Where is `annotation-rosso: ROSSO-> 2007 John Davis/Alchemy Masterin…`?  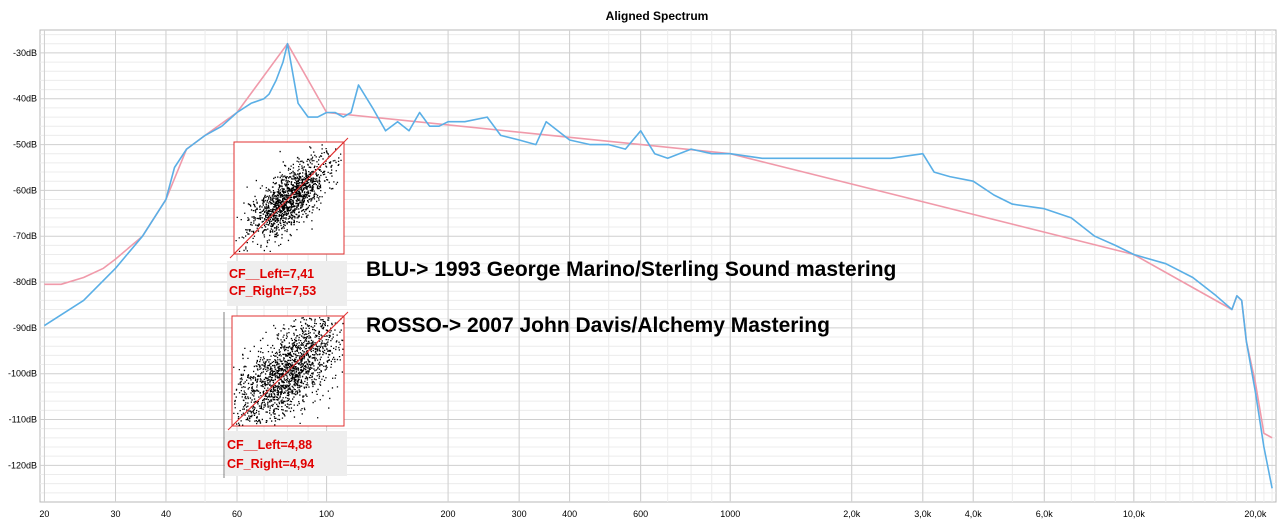
annotation-rosso: ROSSO-> 2007 John Davis/Alchemy Masterin… is located at coordinates (598, 325).